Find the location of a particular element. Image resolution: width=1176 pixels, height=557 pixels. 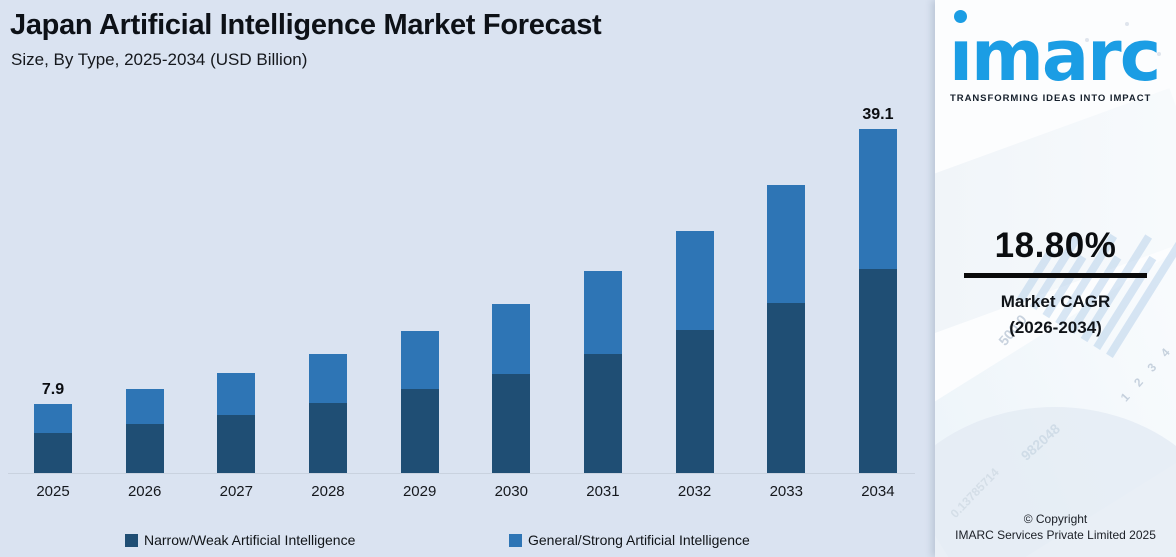

bar-segment-narrow-weak-2033 is located at coordinates (786, 388).